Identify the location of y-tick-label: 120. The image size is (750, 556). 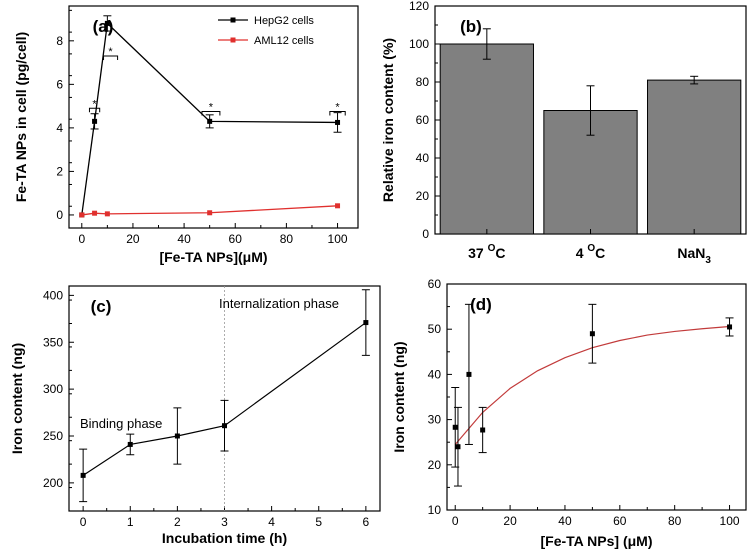
(419, 6).